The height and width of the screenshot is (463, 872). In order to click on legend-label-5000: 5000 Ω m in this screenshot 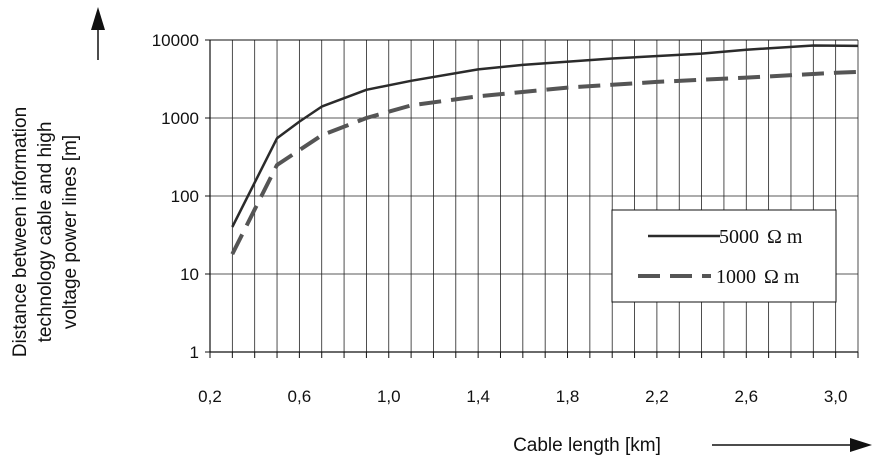, I will do `click(761, 237)`.